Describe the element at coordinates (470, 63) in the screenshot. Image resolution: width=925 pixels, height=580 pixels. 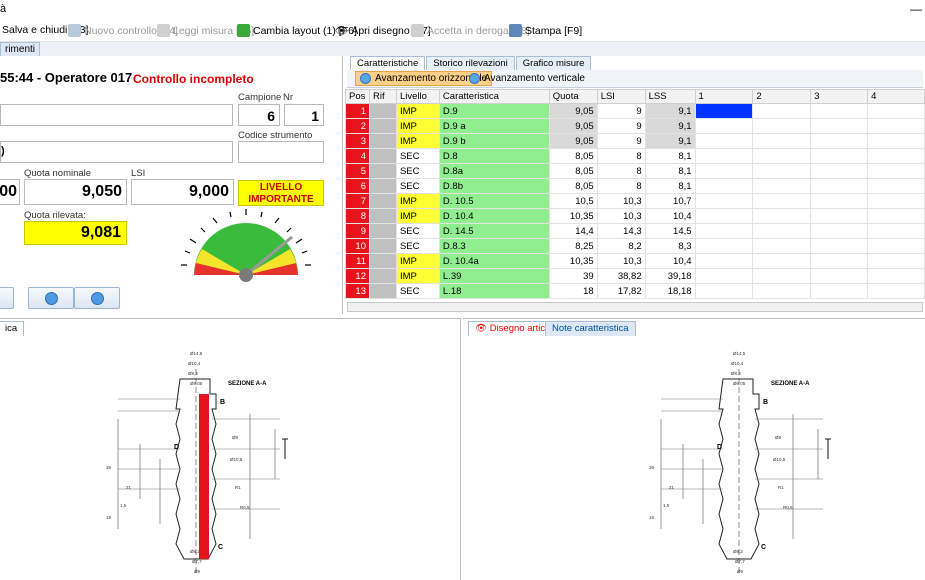
I see `tab-storico: Storico rilevazioni` at that location.